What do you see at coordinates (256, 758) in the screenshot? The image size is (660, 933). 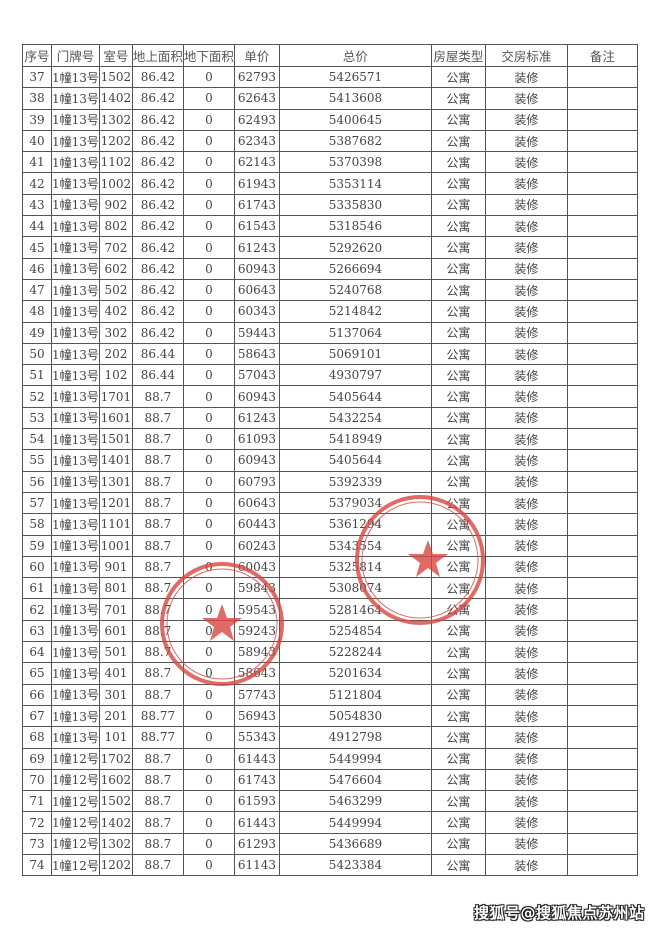 I see `table-cell: 61443` at bounding box center [256, 758].